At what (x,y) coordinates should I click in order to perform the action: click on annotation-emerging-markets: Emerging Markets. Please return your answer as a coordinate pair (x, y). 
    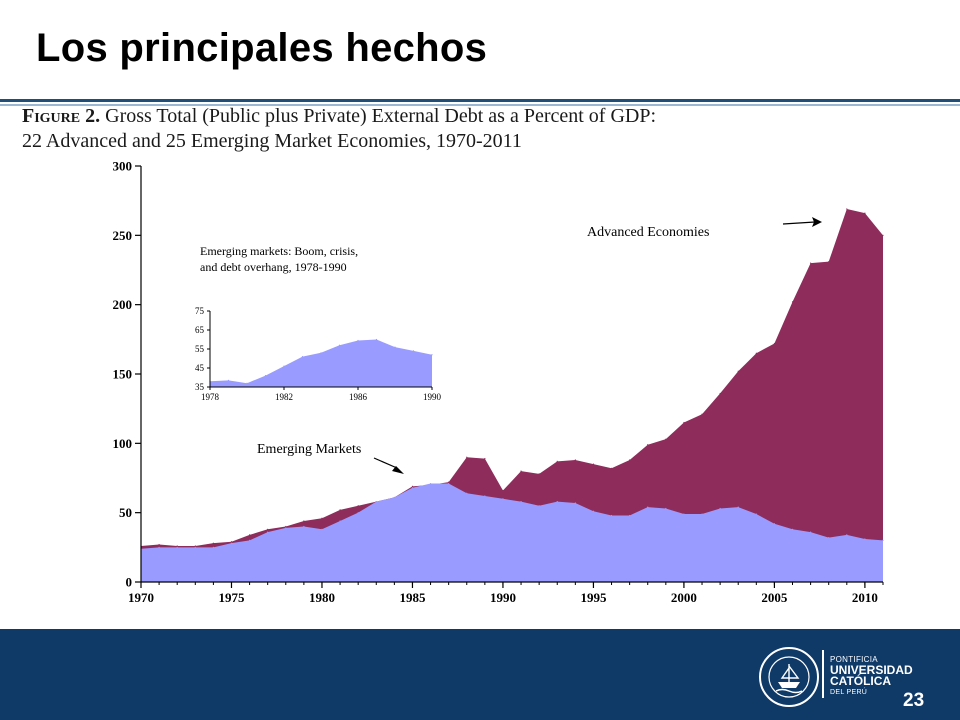
    Looking at the image, I should click on (309, 449).